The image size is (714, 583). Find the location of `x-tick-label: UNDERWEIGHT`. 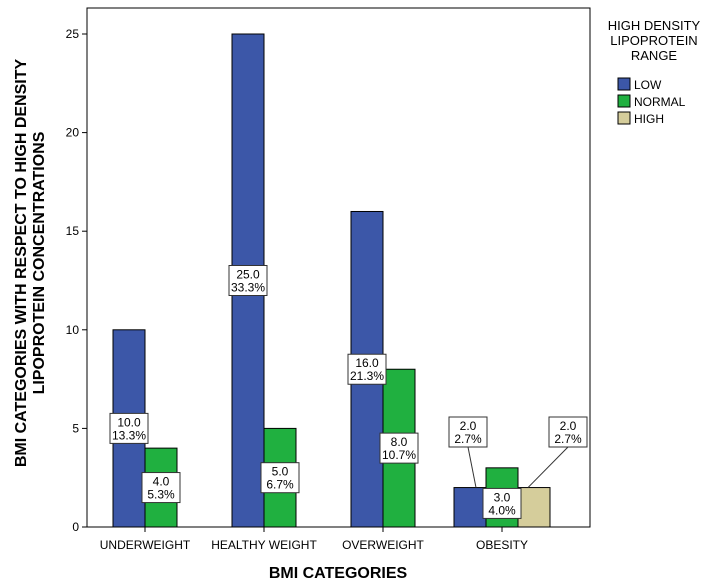

x-tick-label: UNDERWEIGHT is located at coordinates (145, 545).